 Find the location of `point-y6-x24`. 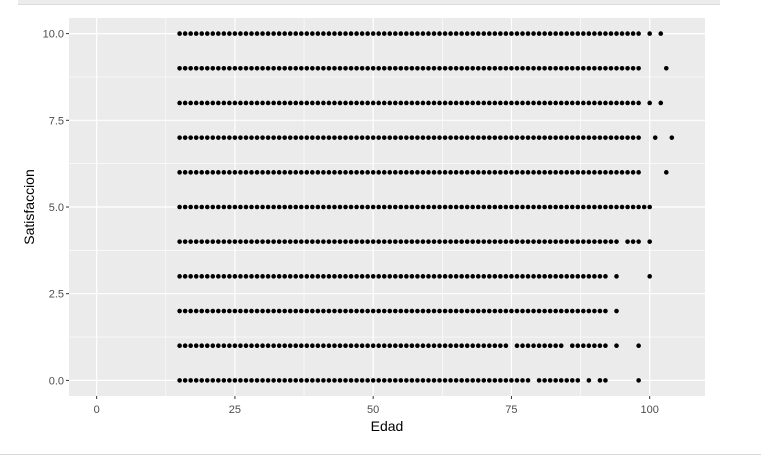

point-y6-x24 is located at coordinates (229, 172).